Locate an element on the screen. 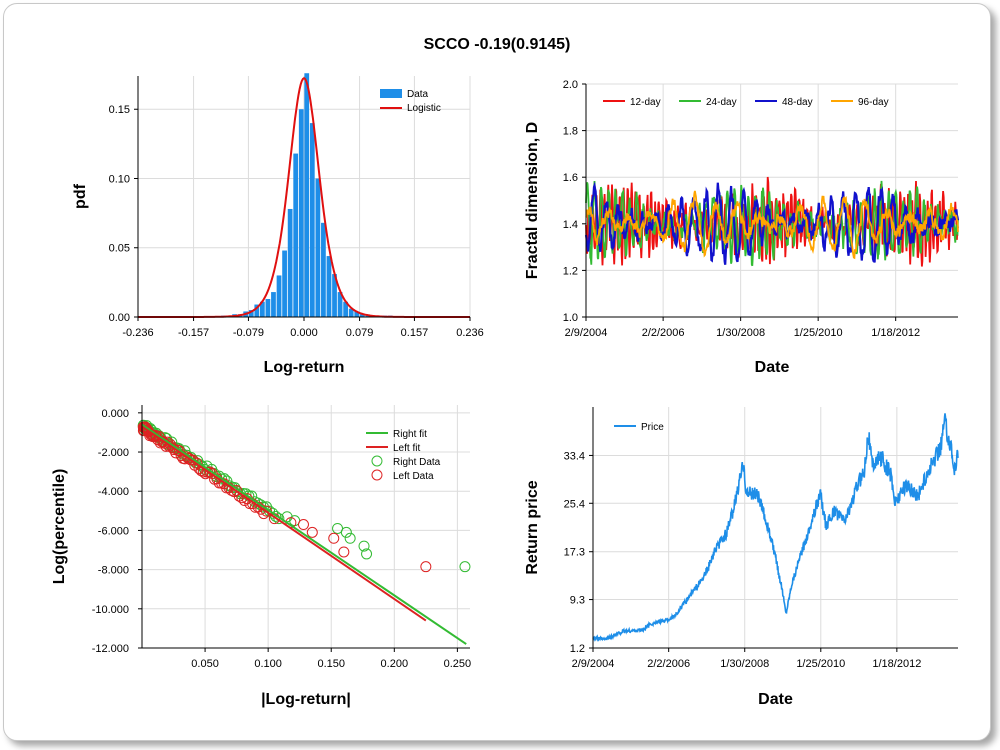 The height and width of the screenshot is (750, 1000). tail-y-axis-label: Log(percentile) is located at coordinates (59, 527).